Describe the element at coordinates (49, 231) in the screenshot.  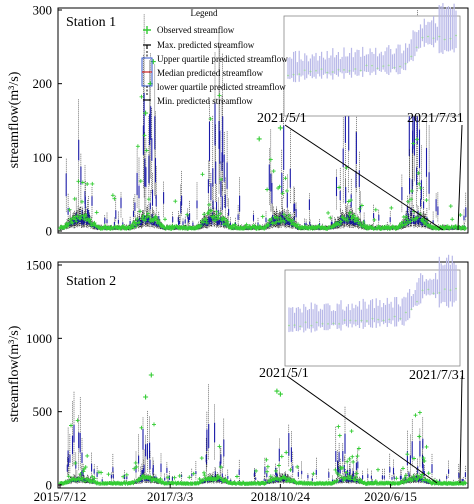
I see `y-tick-label: 0` at that location.